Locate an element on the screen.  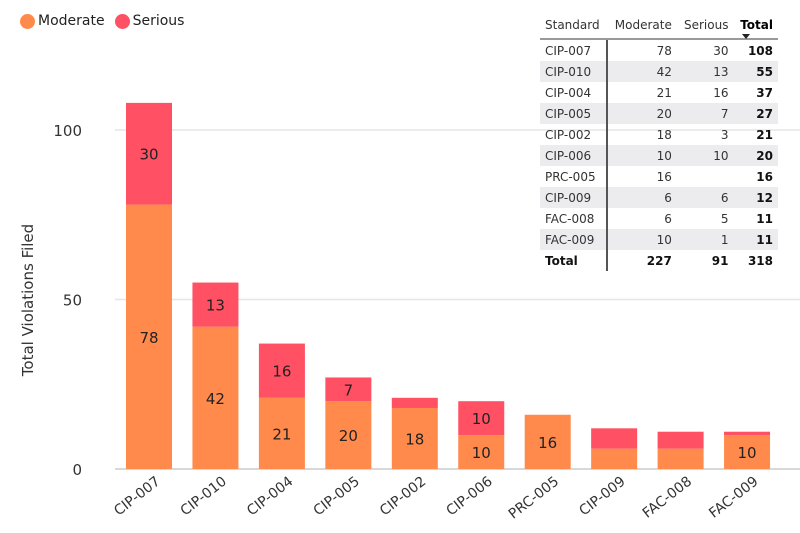
table-row: CIP-002 18 3 21 is located at coordinates (659, 134).